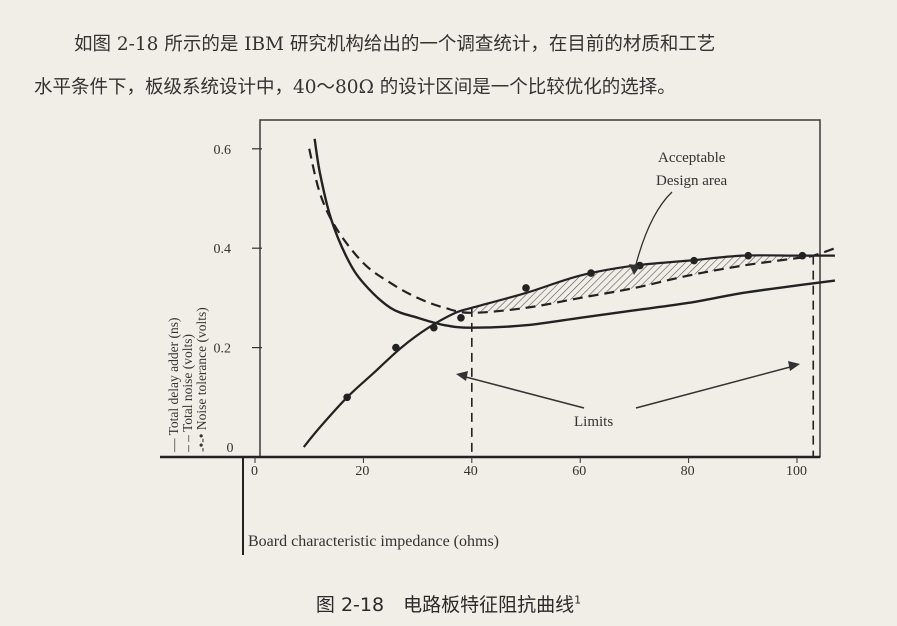 The height and width of the screenshot is (626, 897). What do you see at coordinates (187, 393) in the screenshot?
I see `ylabel-total-noise: – – Total noise (volts)` at bounding box center [187, 393].